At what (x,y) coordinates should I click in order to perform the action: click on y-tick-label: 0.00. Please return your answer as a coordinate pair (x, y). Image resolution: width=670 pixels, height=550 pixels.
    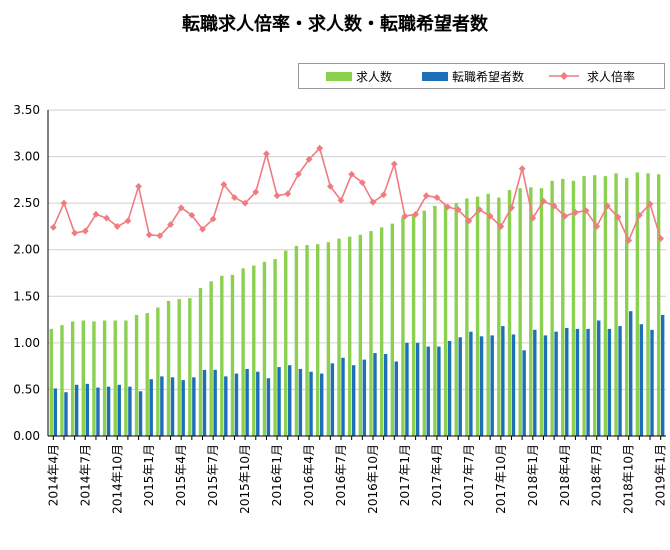
    Looking at the image, I should click on (26, 436).